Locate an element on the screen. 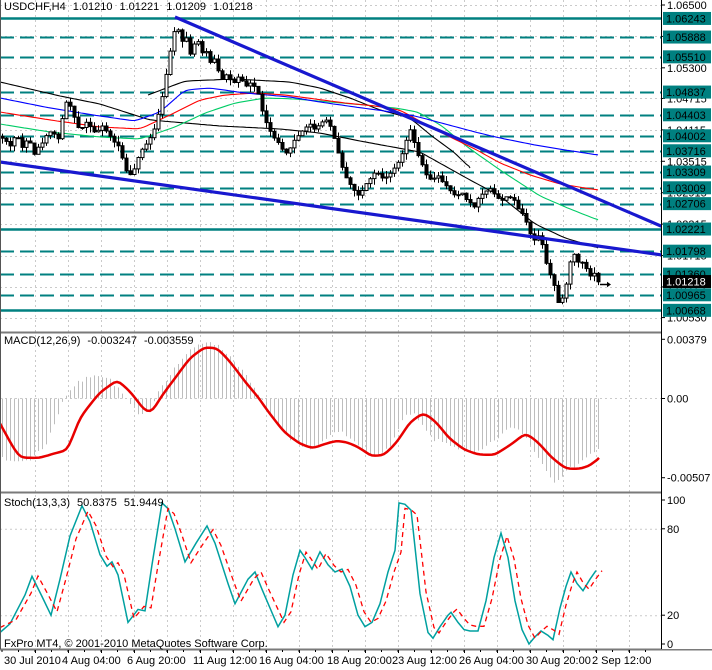  stoch-header: Stoch(13,3,3) 50.8375 51.9449 is located at coordinates (87, 503).